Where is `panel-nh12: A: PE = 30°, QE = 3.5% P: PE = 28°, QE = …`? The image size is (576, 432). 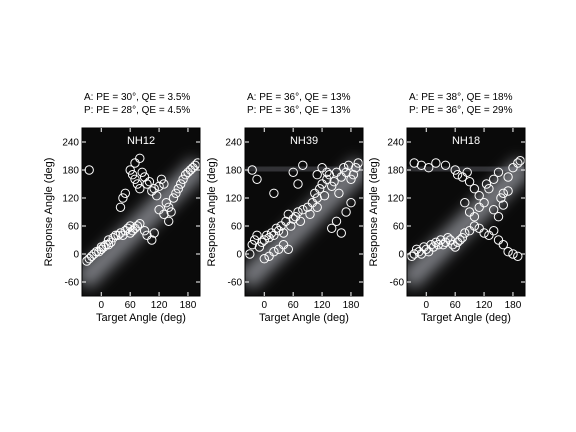
panel-nh12: A: PE = 30°, QE = 3.5% P: PE = 28°, QE = … is located at coordinates (122, 208).